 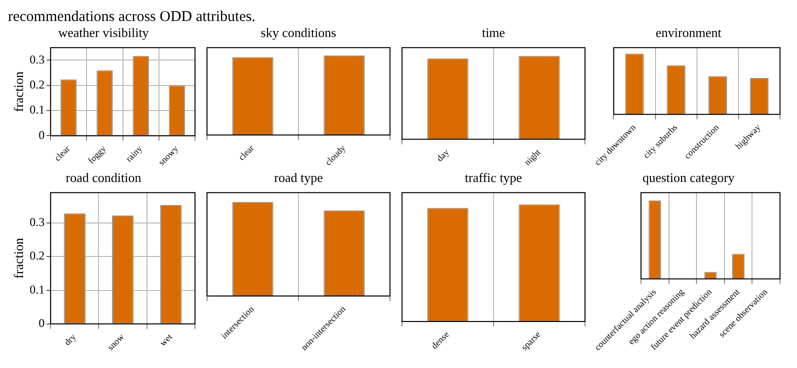 What do you see at coordinates (70, 339) in the screenshot?
I see `x-tick-label: dry` at bounding box center [70, 339].